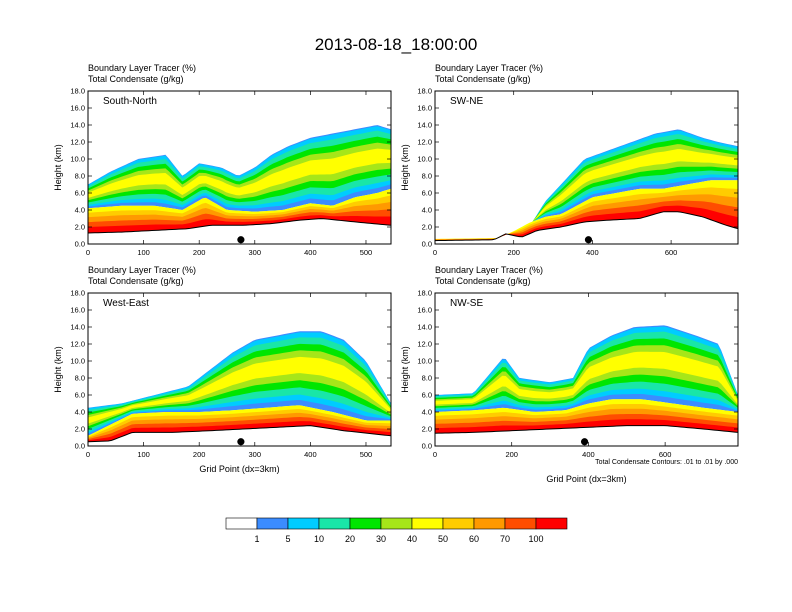 The image size is (792, 612). Describe the element at coordinates (466, 101) in the screenshot. I see `panel-label: SW-NE` at that location.